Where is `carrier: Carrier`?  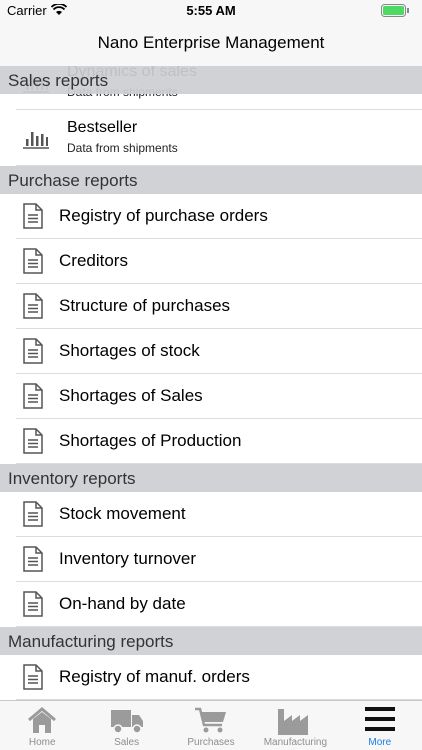
carrier: Carrier is located at coordinates (27, 10).